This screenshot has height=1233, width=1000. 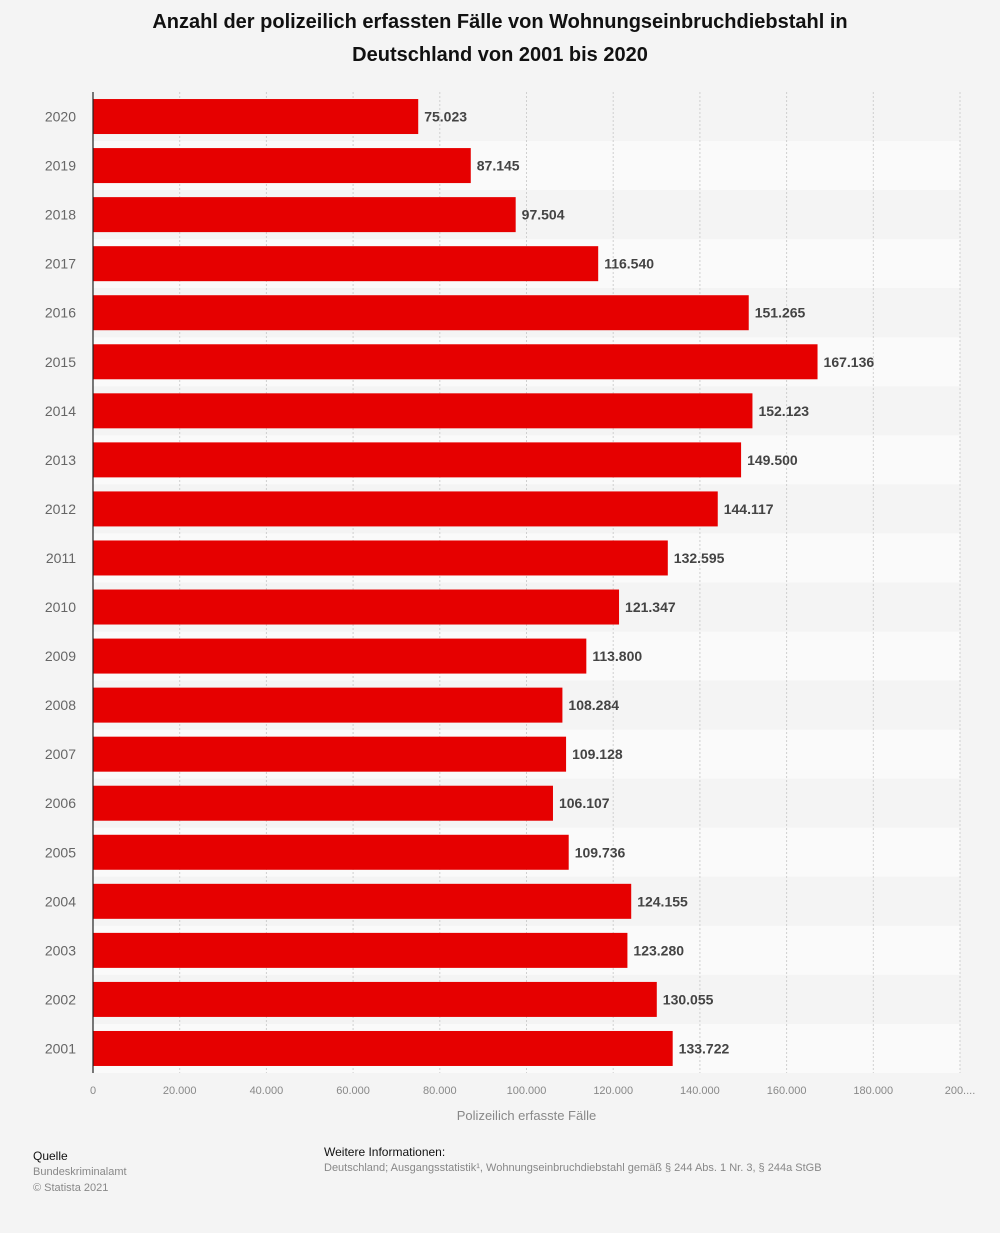 I want to click on bar-2009, so click(x=340, y=656).